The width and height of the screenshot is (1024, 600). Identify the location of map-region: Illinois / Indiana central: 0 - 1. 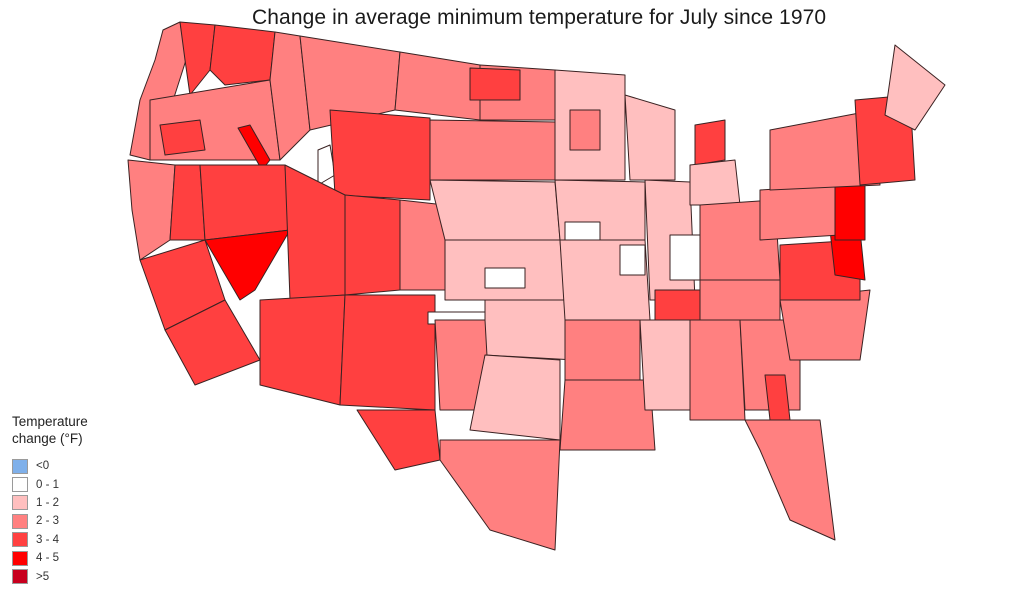
(685, 257).